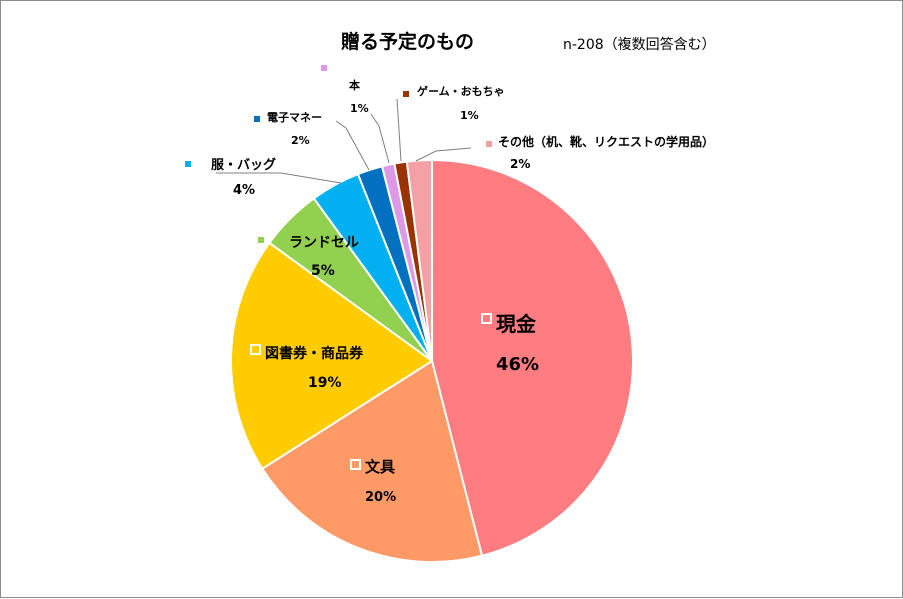  I want to click on slice-5-leader-line, so click(279, 178).